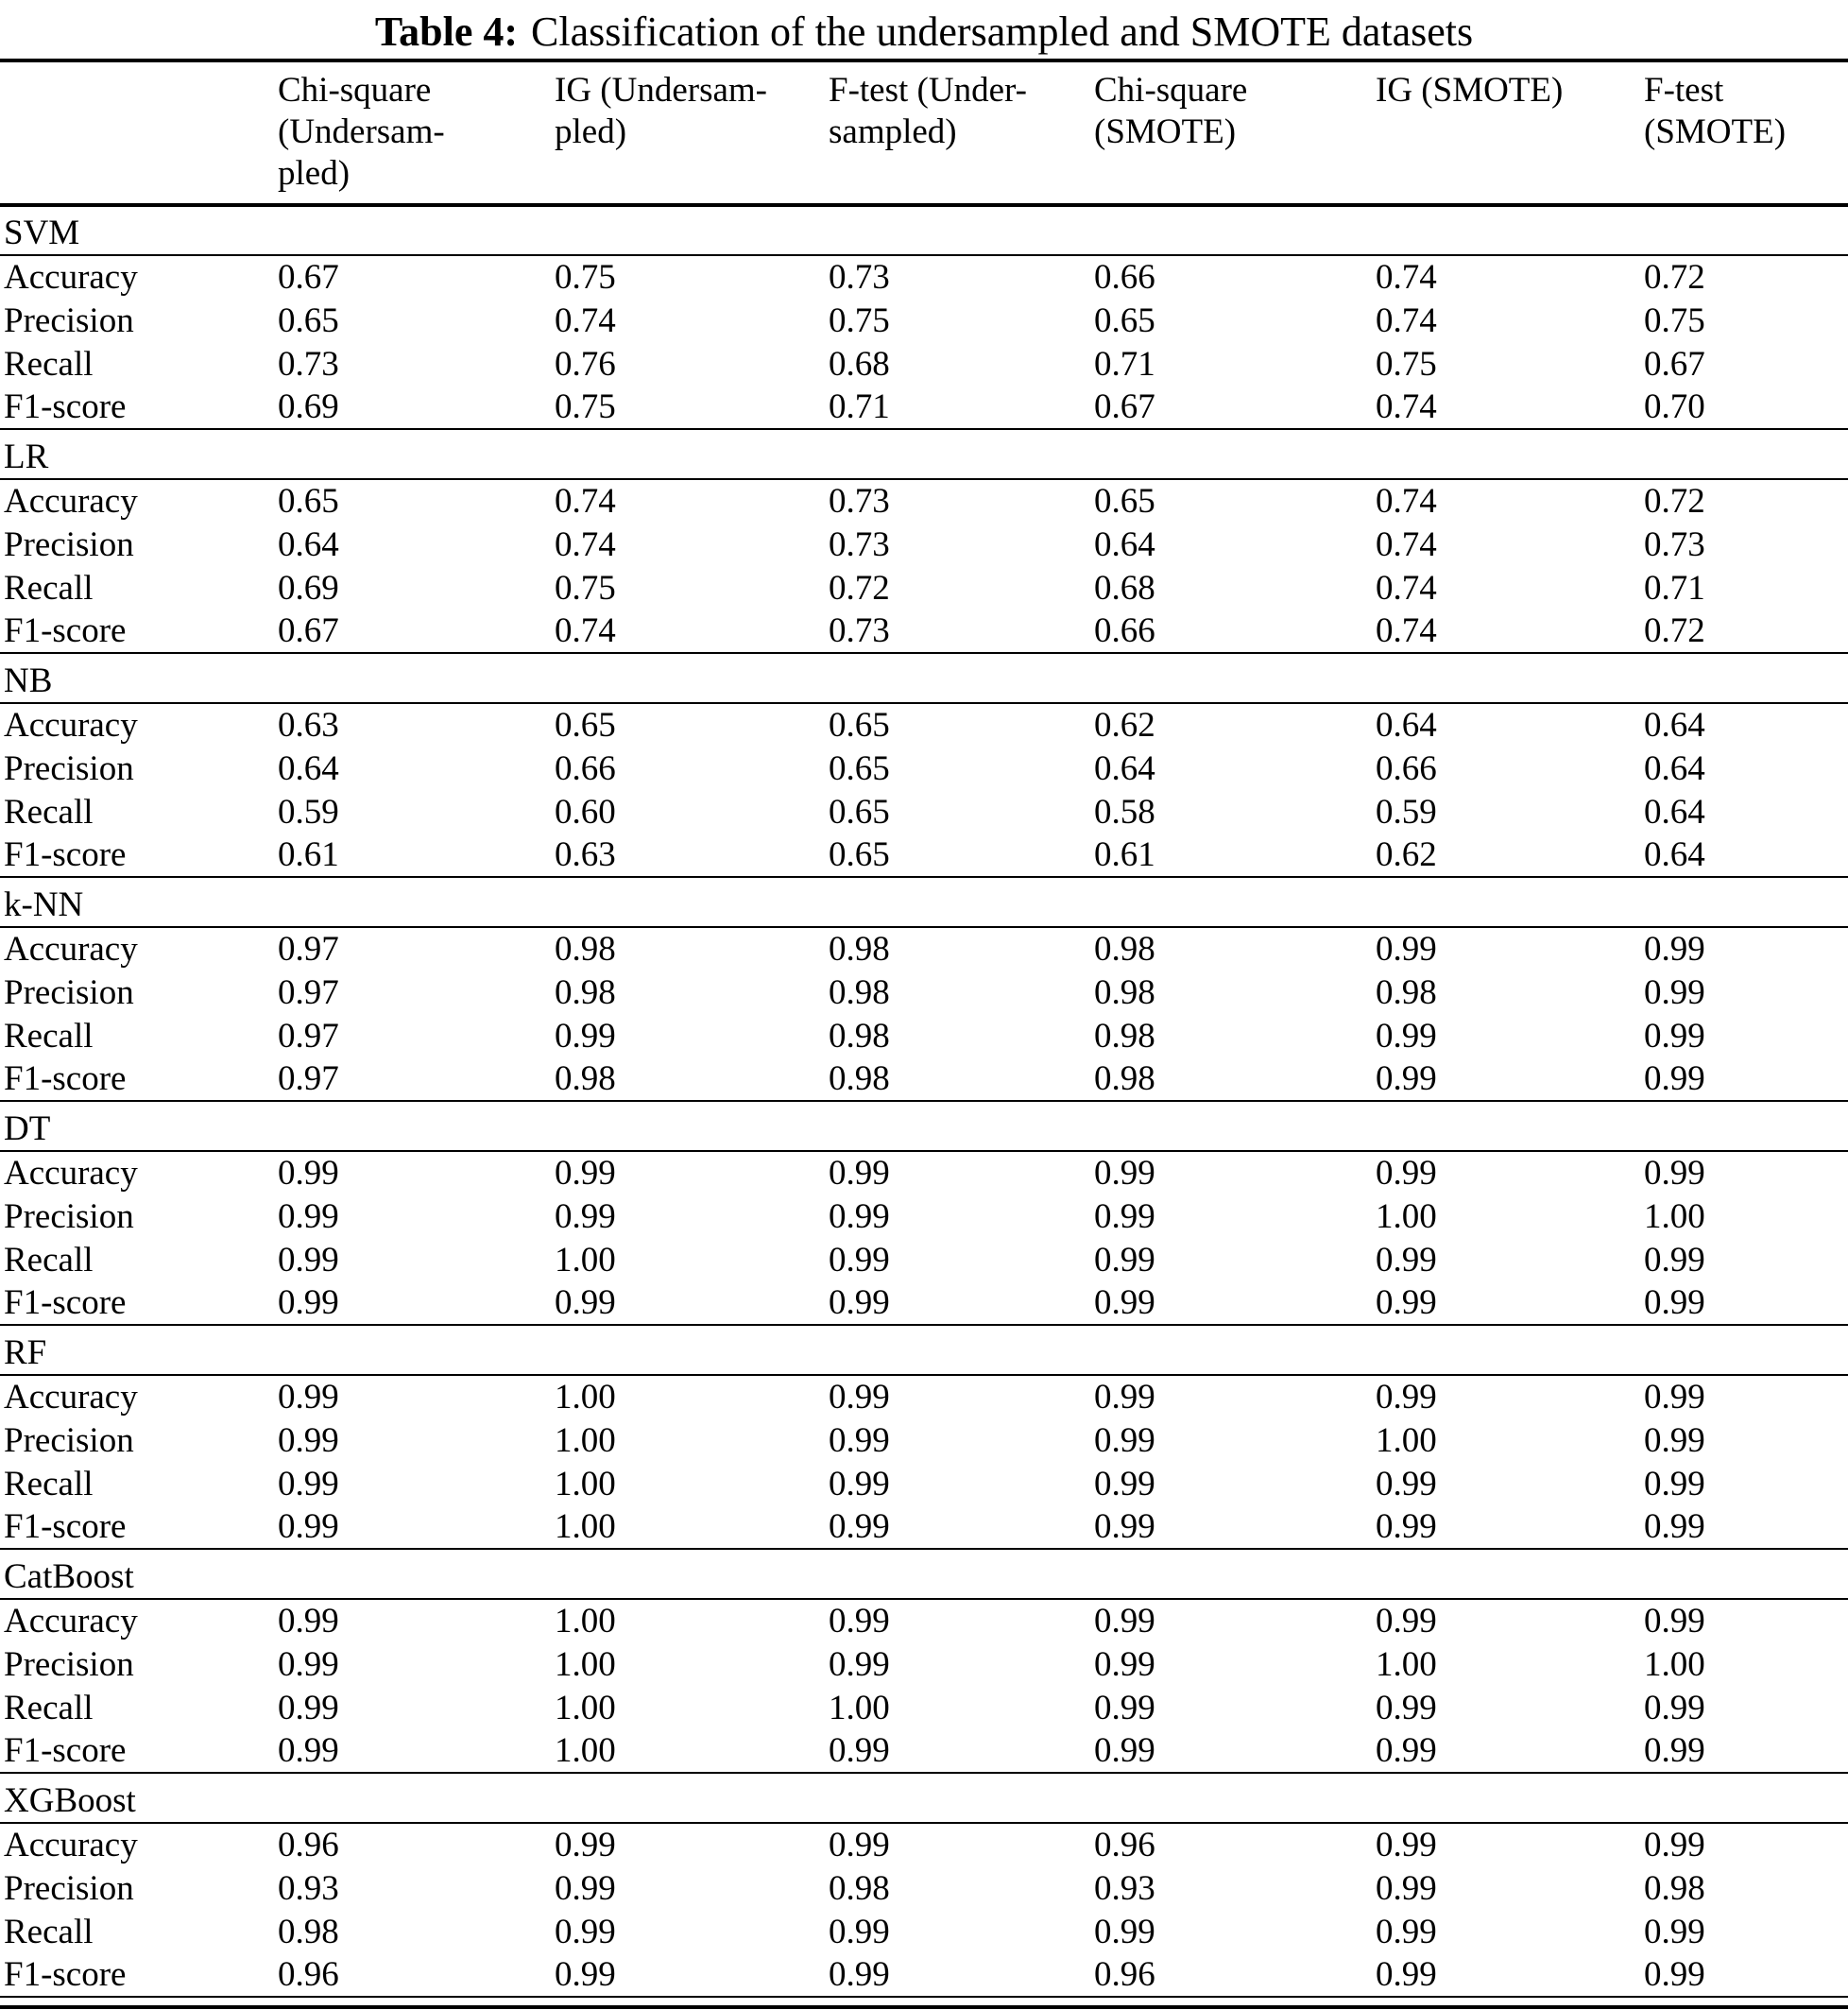 The image size is (1848, 2010). Describe the element at coordinates (924, 1707) in the screenshot. I see `metric-row: Recall 0.99 1.00 1.00 0.99 0.99 0.99` at that location.